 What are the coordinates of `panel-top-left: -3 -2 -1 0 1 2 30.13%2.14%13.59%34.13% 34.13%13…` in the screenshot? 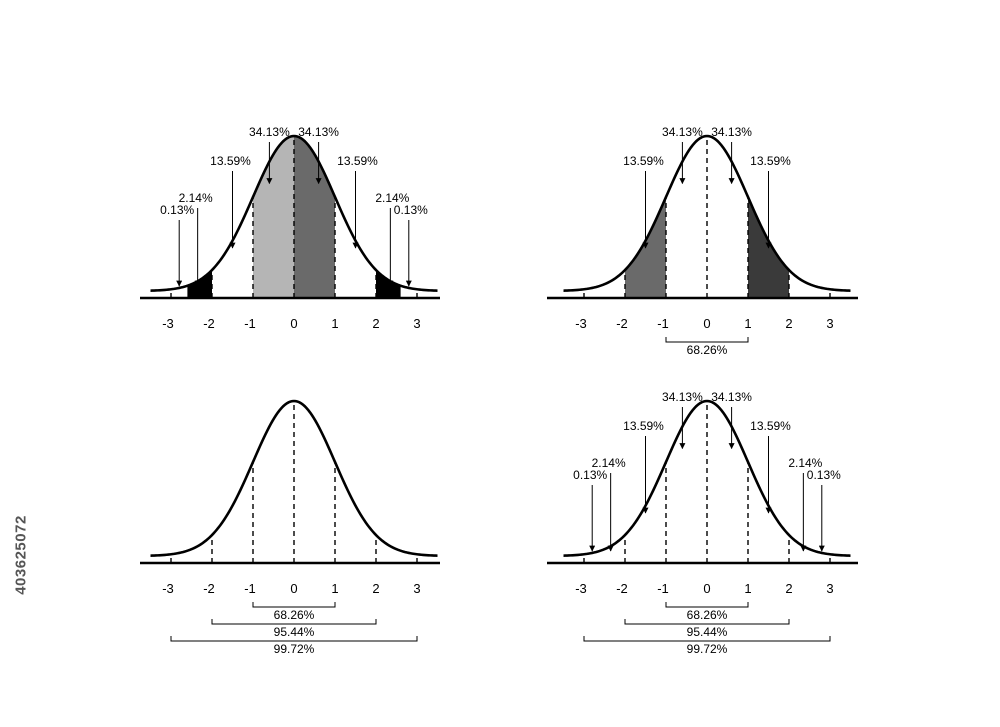 It's located at (290, 228).